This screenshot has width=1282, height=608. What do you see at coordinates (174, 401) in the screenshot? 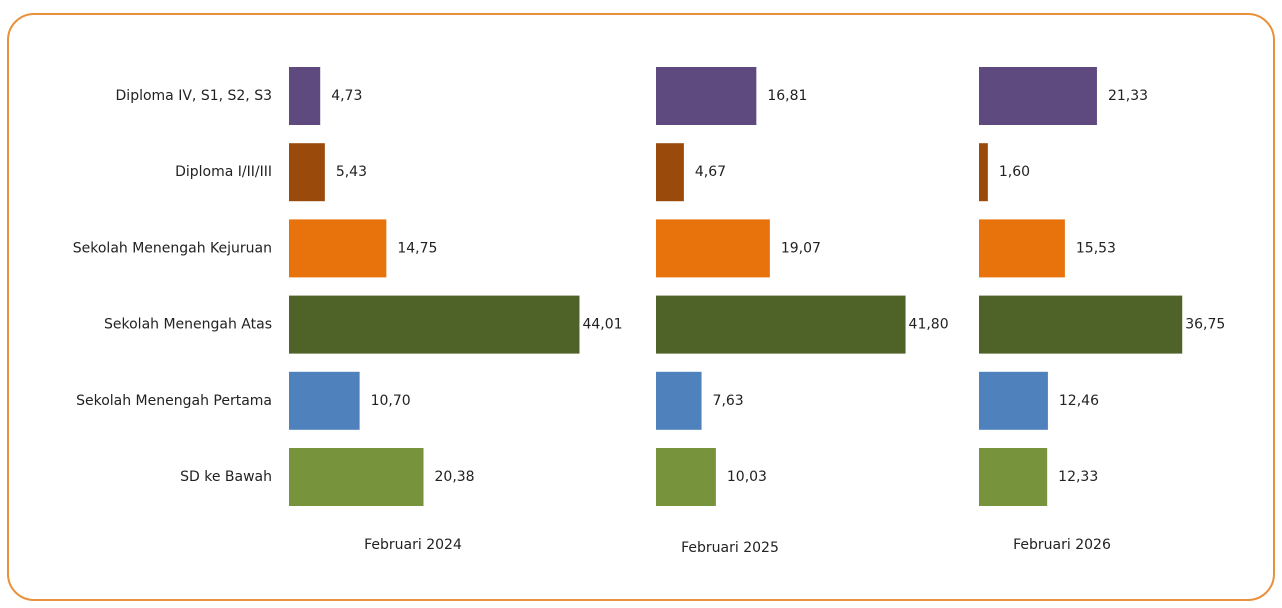
I see `category-label: Sekolah Menengah Pertama` at bounding box center [174, 401].